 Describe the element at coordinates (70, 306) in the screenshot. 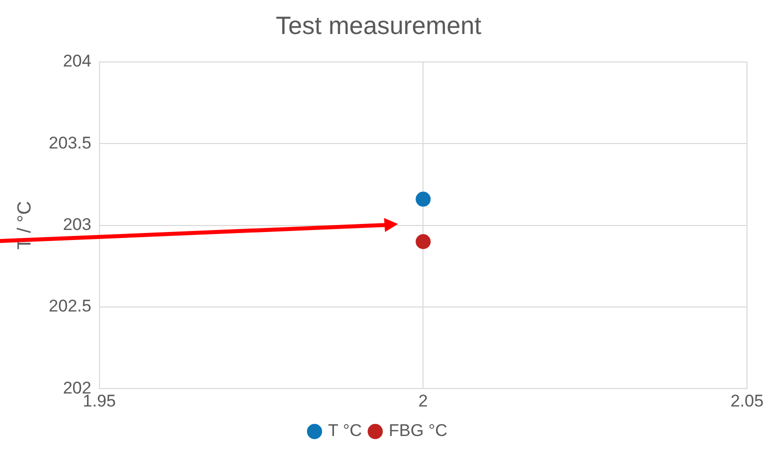

I see `y-tick-label: 202.5` at that location.